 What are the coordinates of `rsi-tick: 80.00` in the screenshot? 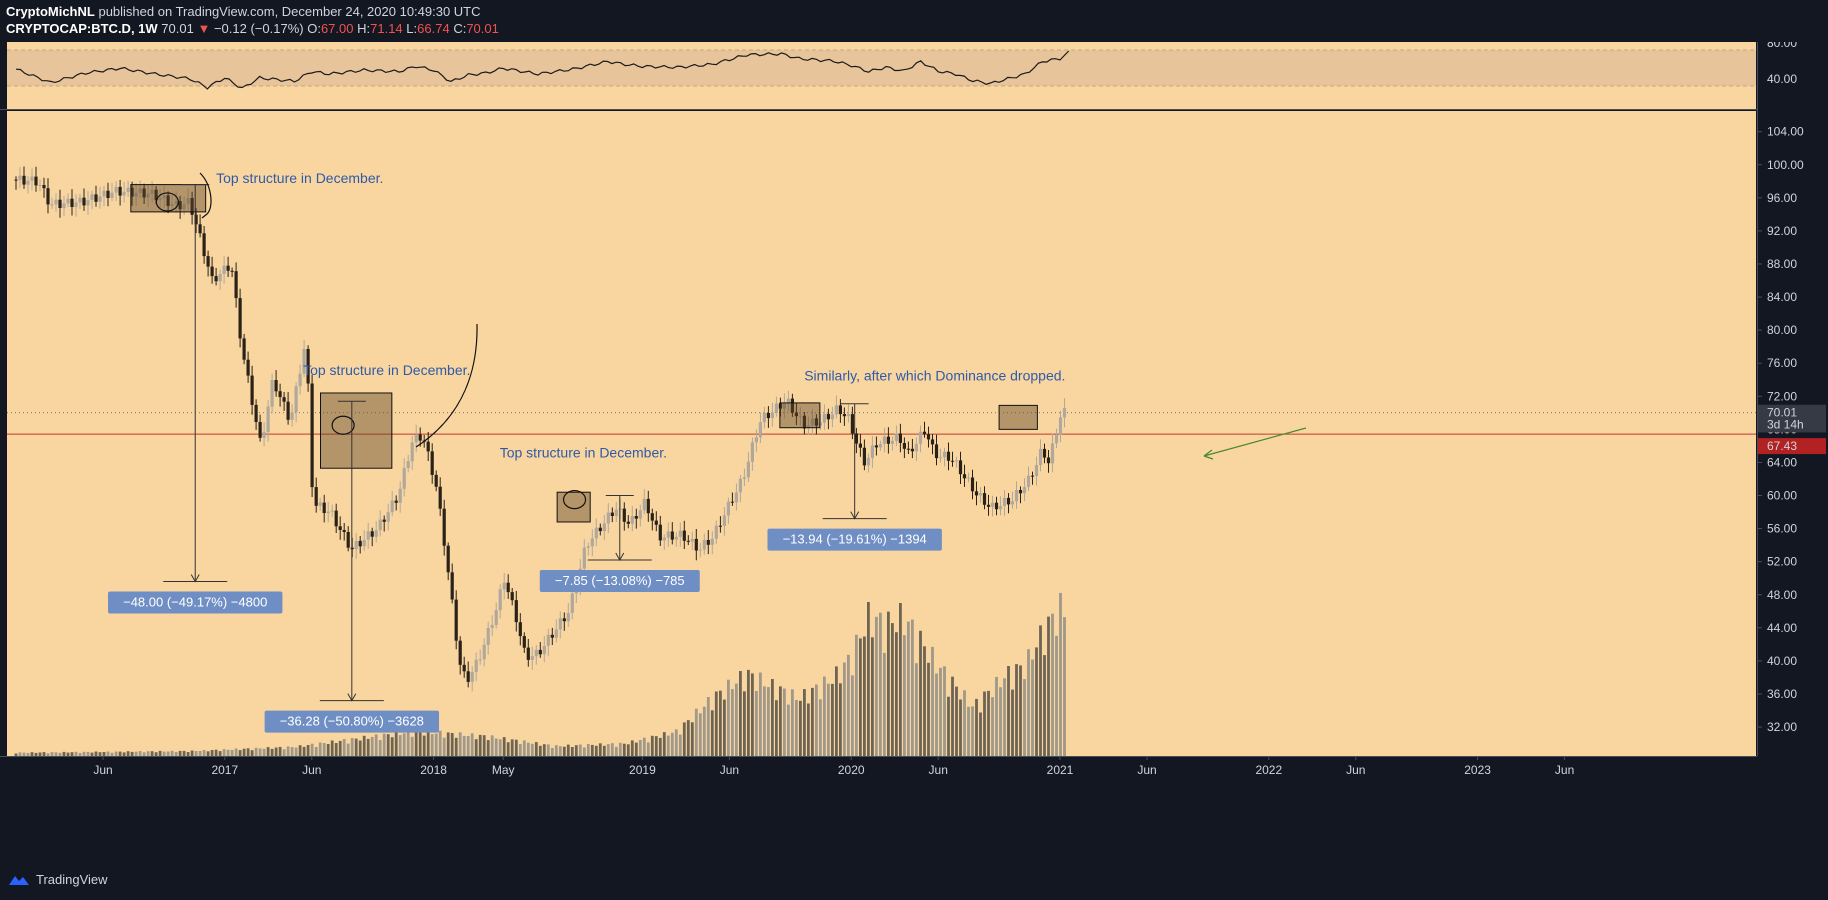 It's located at (1782, 46).